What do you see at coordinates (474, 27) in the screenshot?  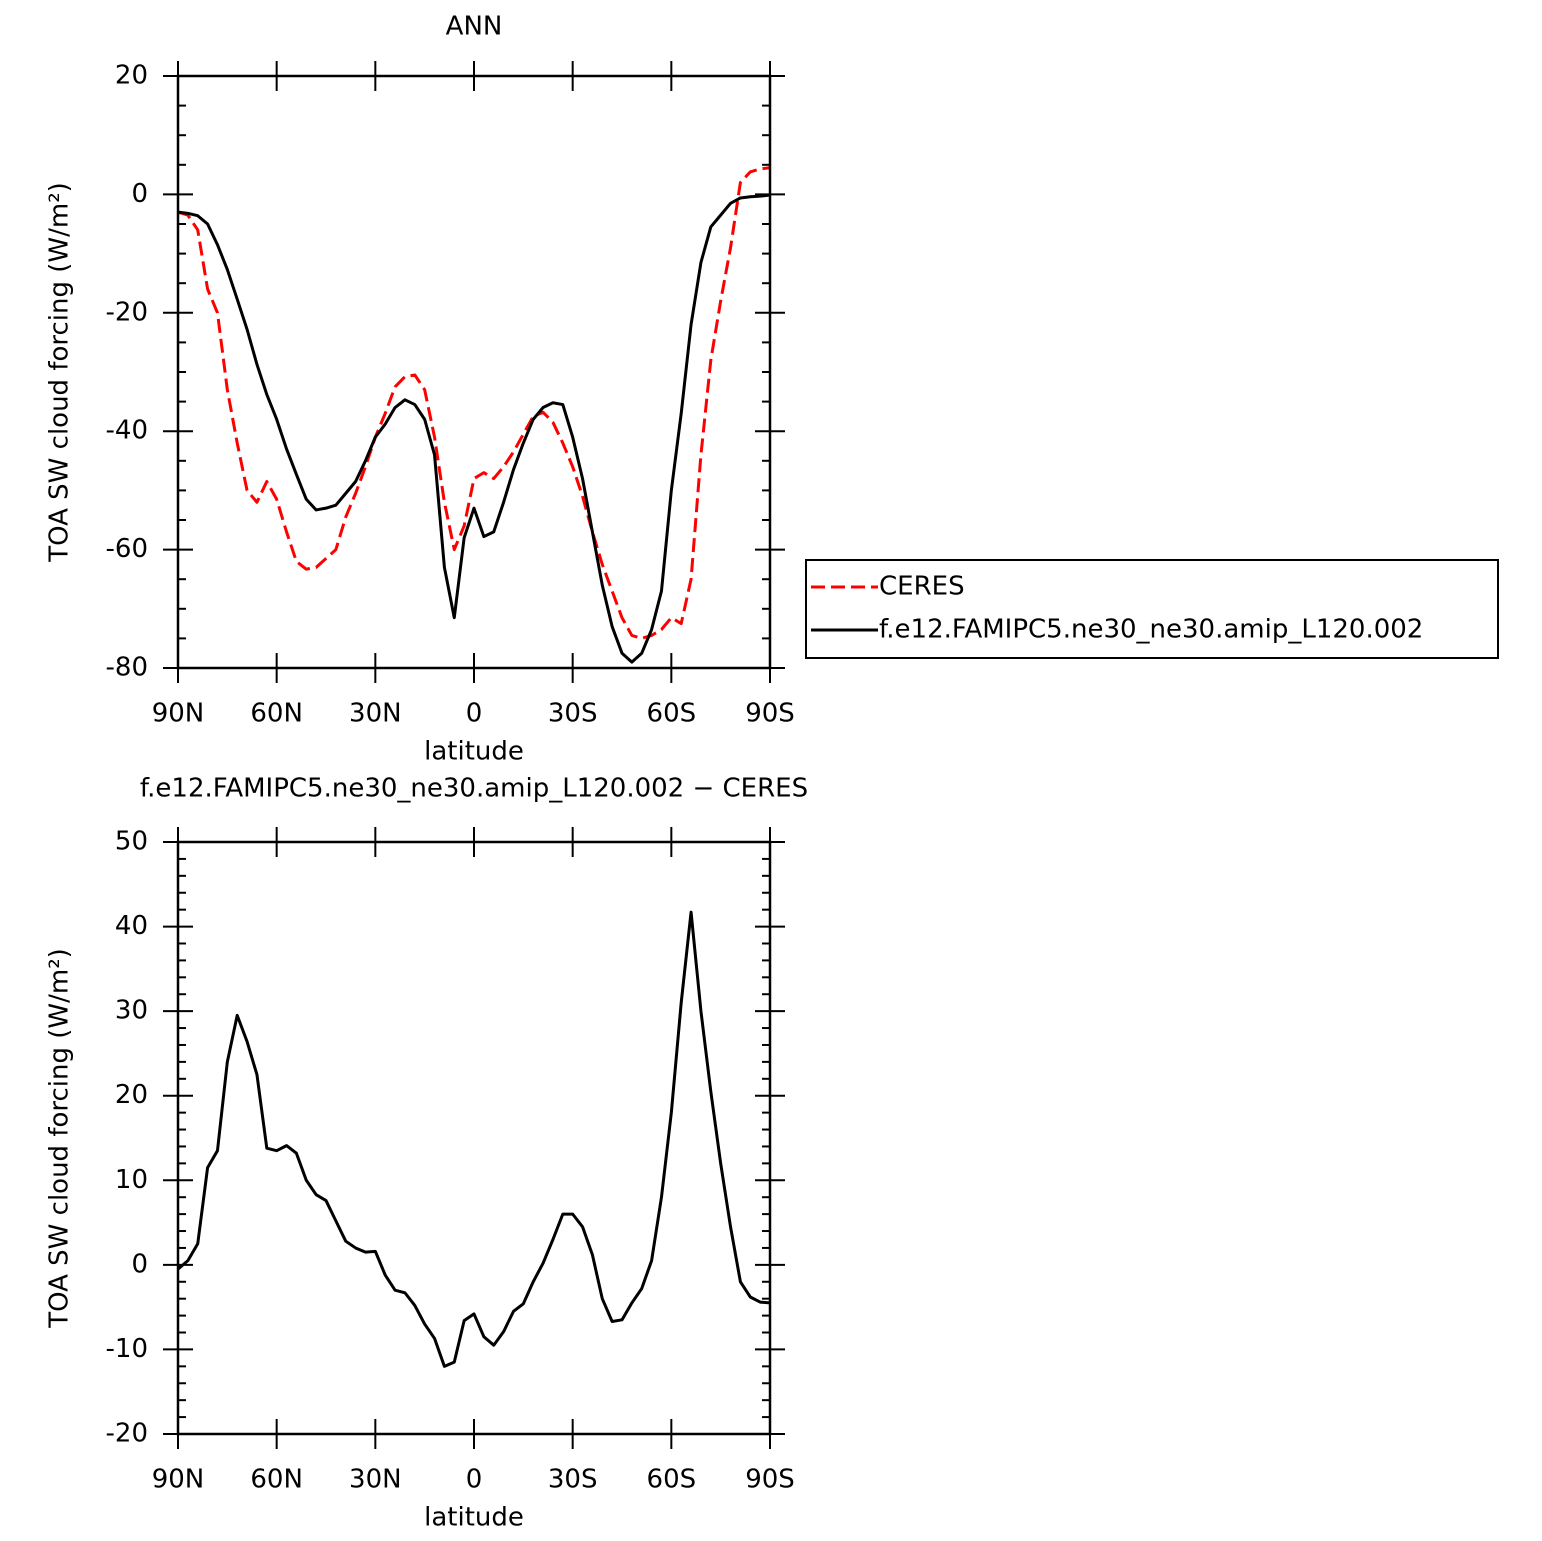 I see `chart-title: ANN` at bounding box center [474, 27].